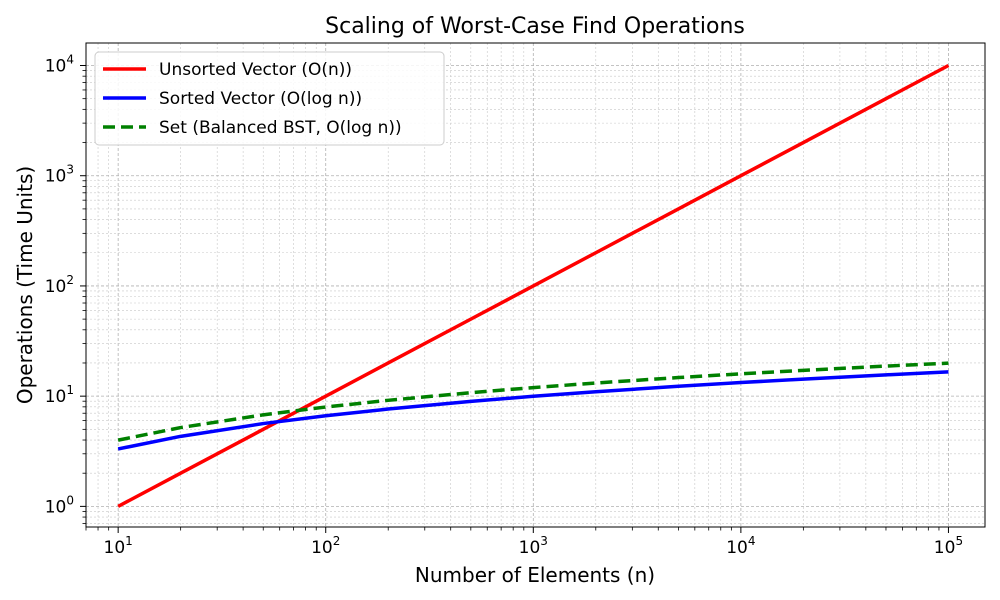  What do you see at coordinates (129, 541) in the screenshot?
I see `x-tick-label-exponent: 1` at bounding box center [129, 541].